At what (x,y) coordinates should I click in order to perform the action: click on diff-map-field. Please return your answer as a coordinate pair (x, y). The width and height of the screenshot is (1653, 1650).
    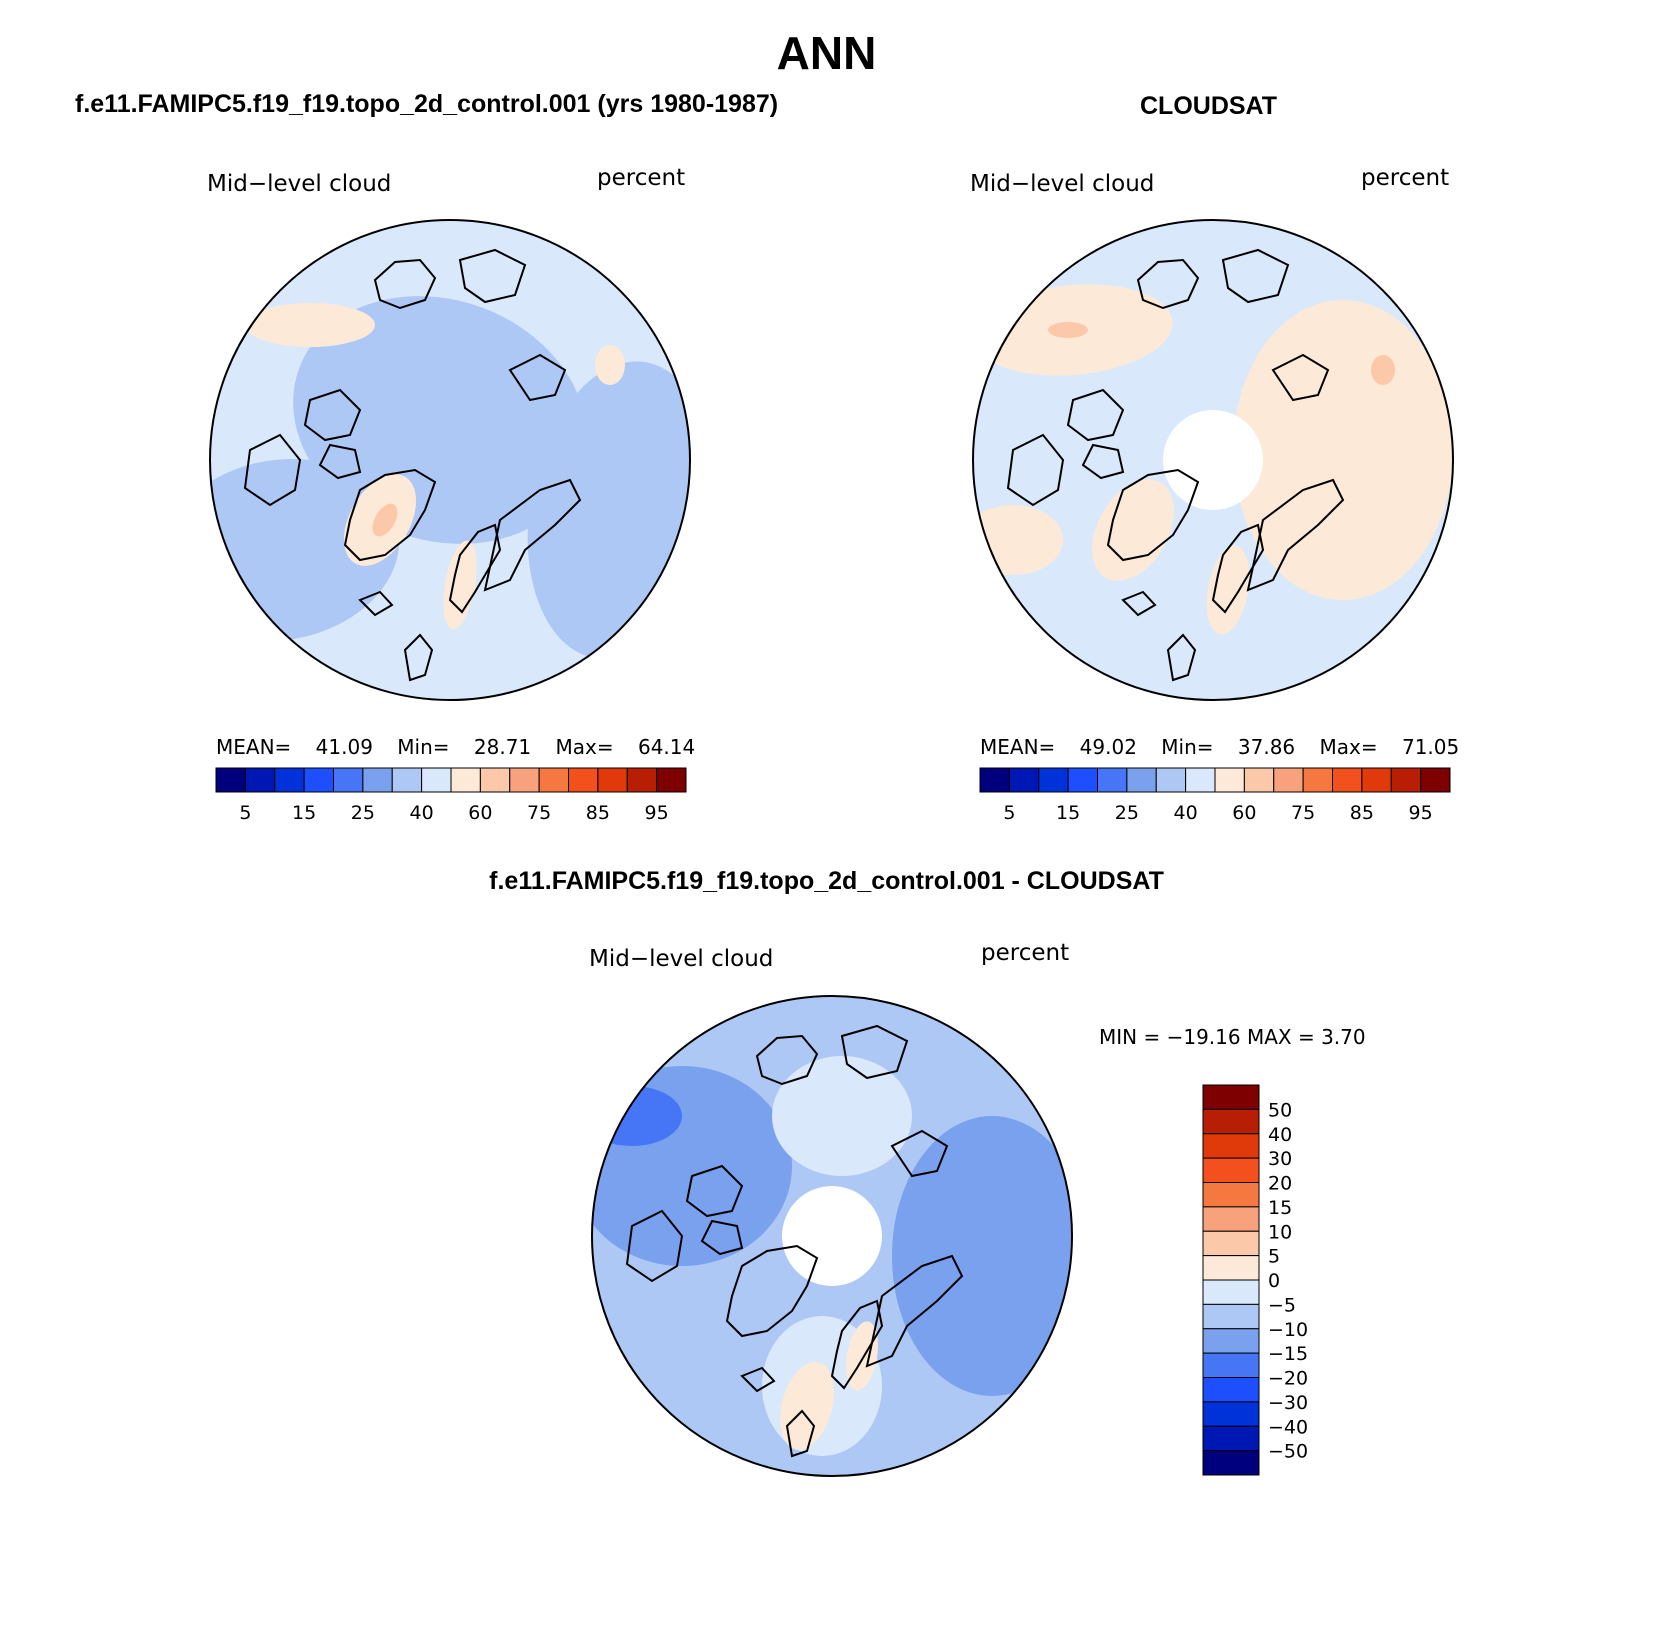
    Looking at the image, I should click on (832, 1236).